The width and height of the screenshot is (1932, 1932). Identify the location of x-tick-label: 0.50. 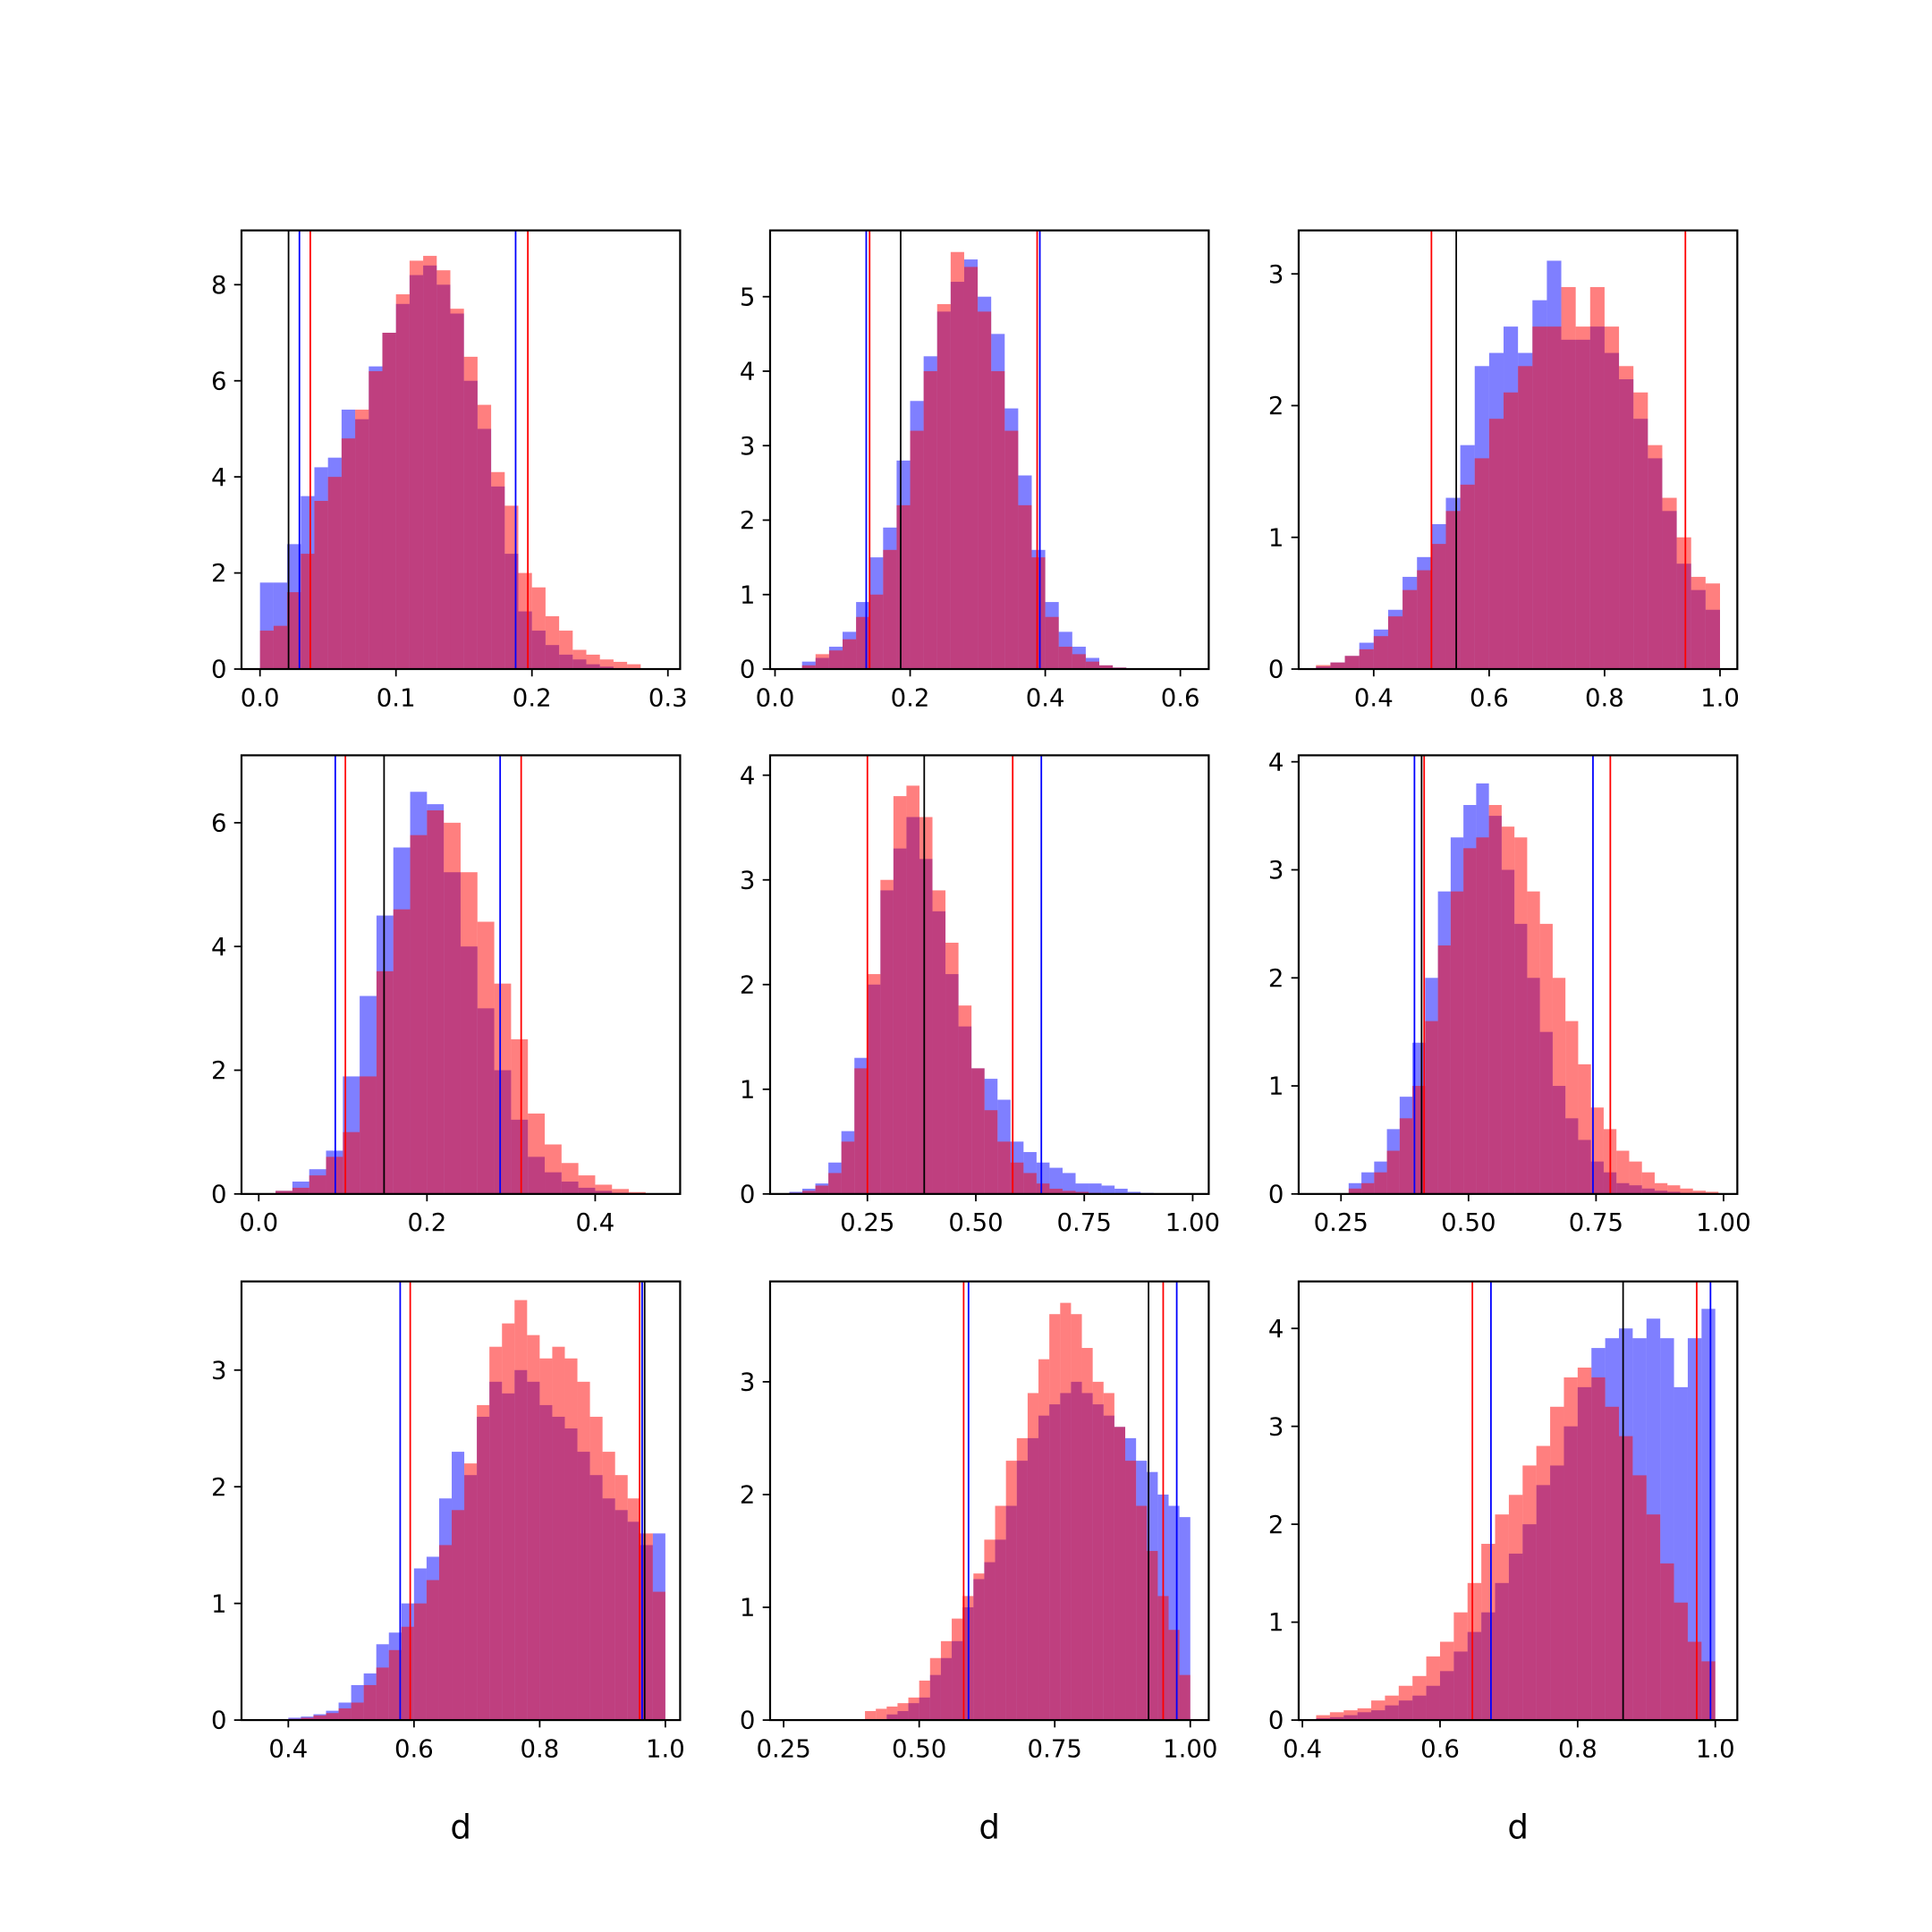
(1468, 1222).